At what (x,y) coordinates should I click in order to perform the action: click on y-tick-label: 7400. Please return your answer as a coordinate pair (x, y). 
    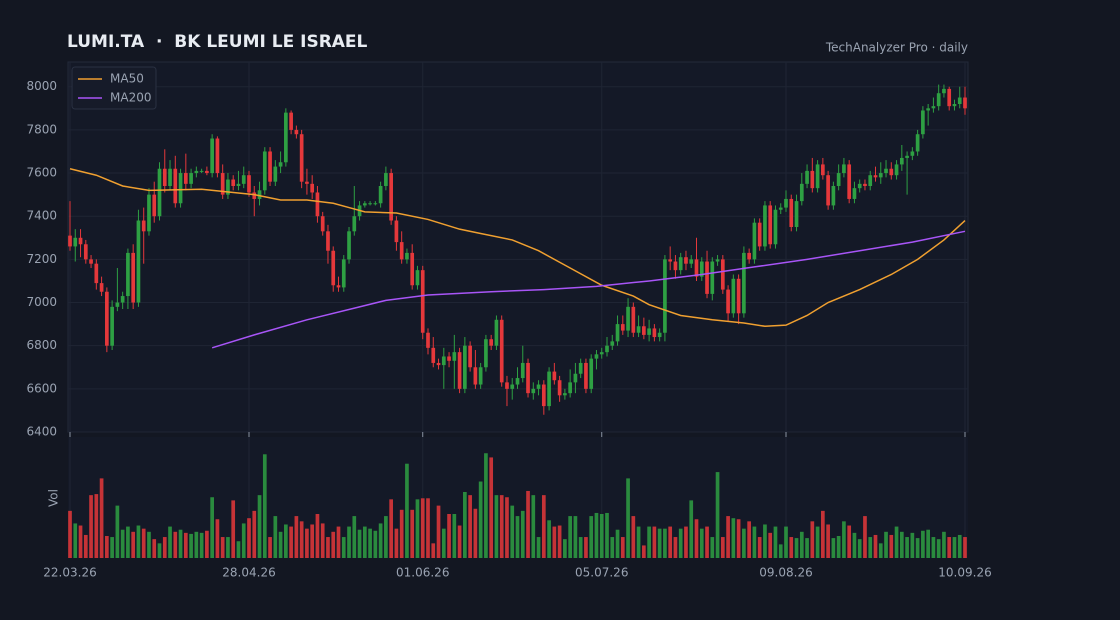
    Looking at the image, I should click on (41, 216).